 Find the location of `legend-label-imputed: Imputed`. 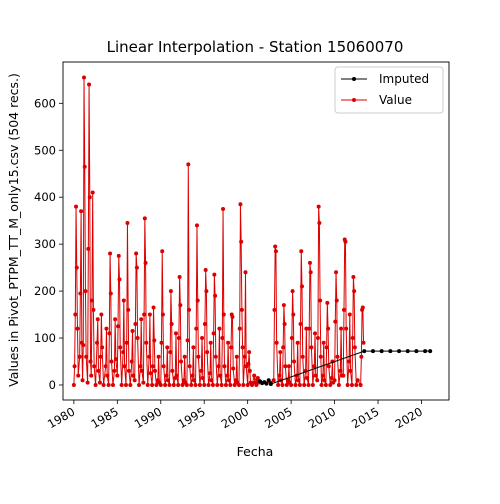

legend-label-imputed: Imputed is located at coordinates (404, 79).